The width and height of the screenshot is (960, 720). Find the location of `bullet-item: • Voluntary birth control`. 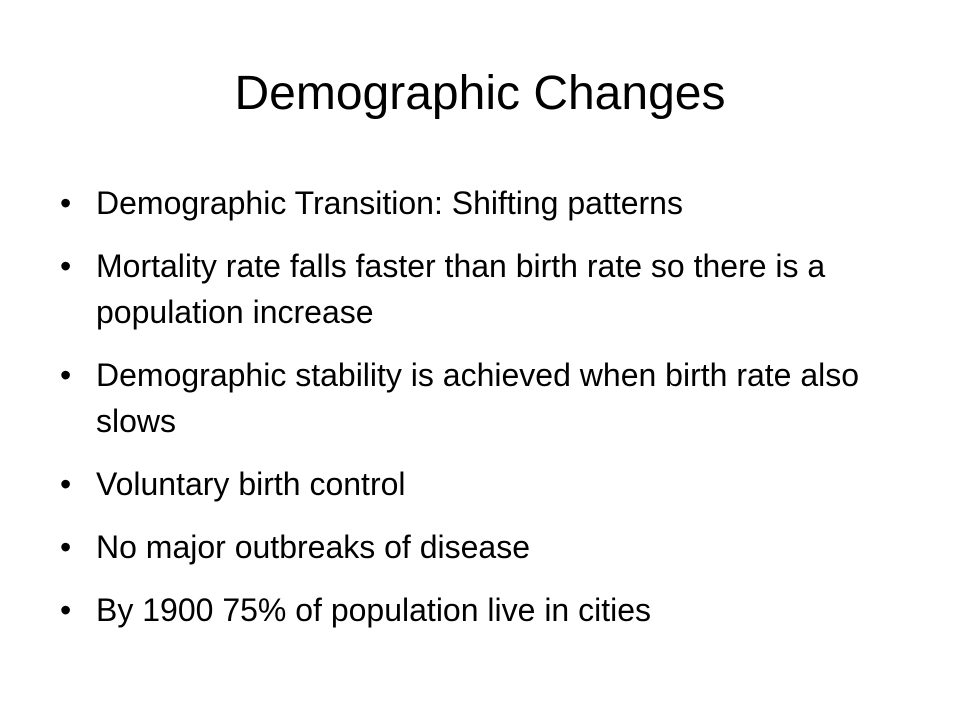

bullet-item: • Voluntary birth control is located at coordinates (490, 484).